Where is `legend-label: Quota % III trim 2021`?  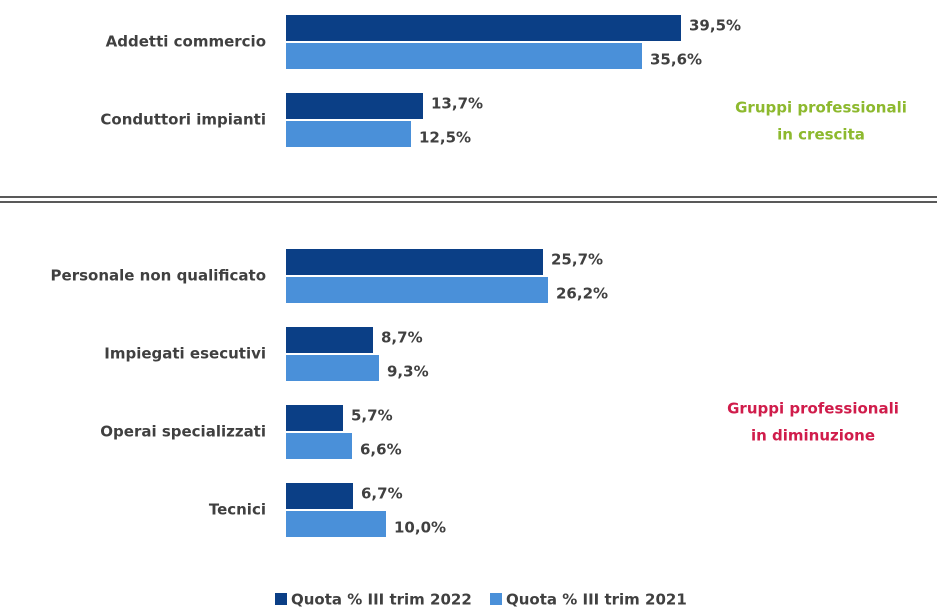 legend-label: Quota % III trim 2021 is located at coordinates (596, 599).